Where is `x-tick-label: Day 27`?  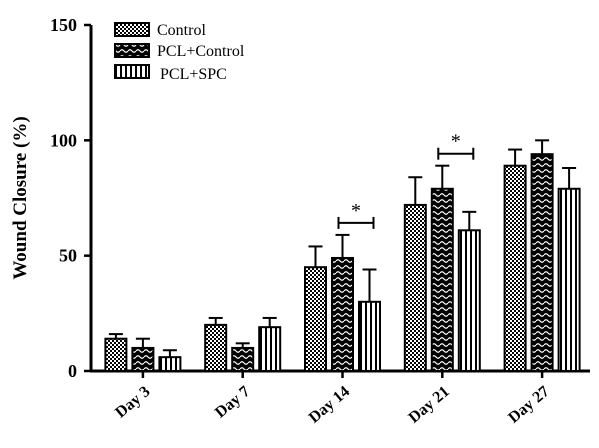
x-tick-label: Day 27 is located at coordinates (528, 405).